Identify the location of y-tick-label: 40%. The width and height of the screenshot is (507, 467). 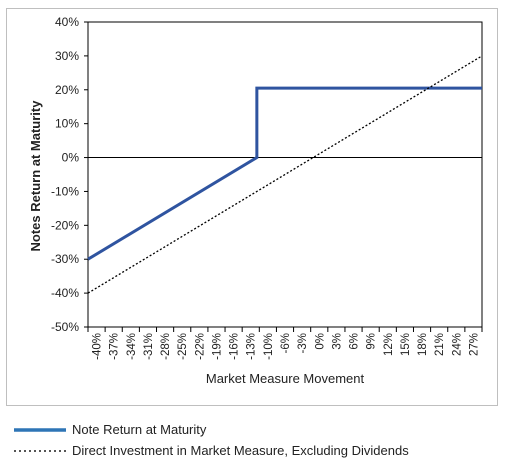
(67, 22).